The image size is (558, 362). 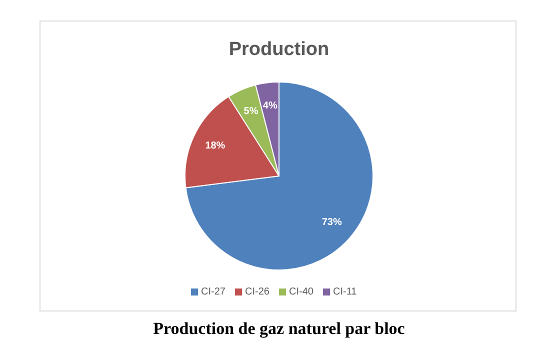 I want to click on legend-label: CI-40, so click(x=301, y=292).